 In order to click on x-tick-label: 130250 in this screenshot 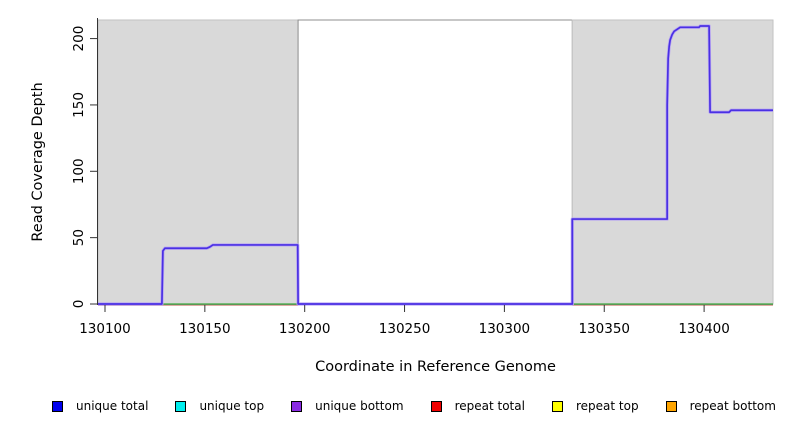, I will do `click(405, 329)`.